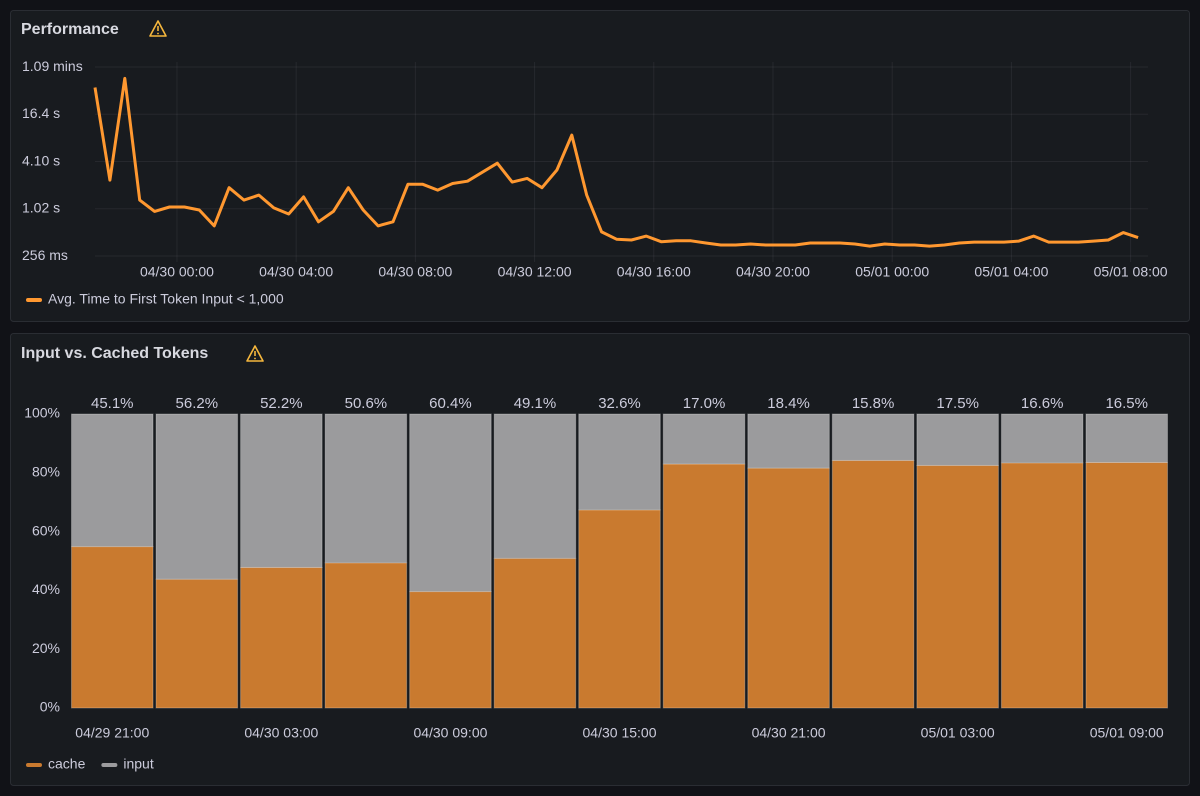  What do you see at coordinates (45, 255) in the screenshot?
I see `y-tick-label: 256 ms` at bounding box center [45, 255].